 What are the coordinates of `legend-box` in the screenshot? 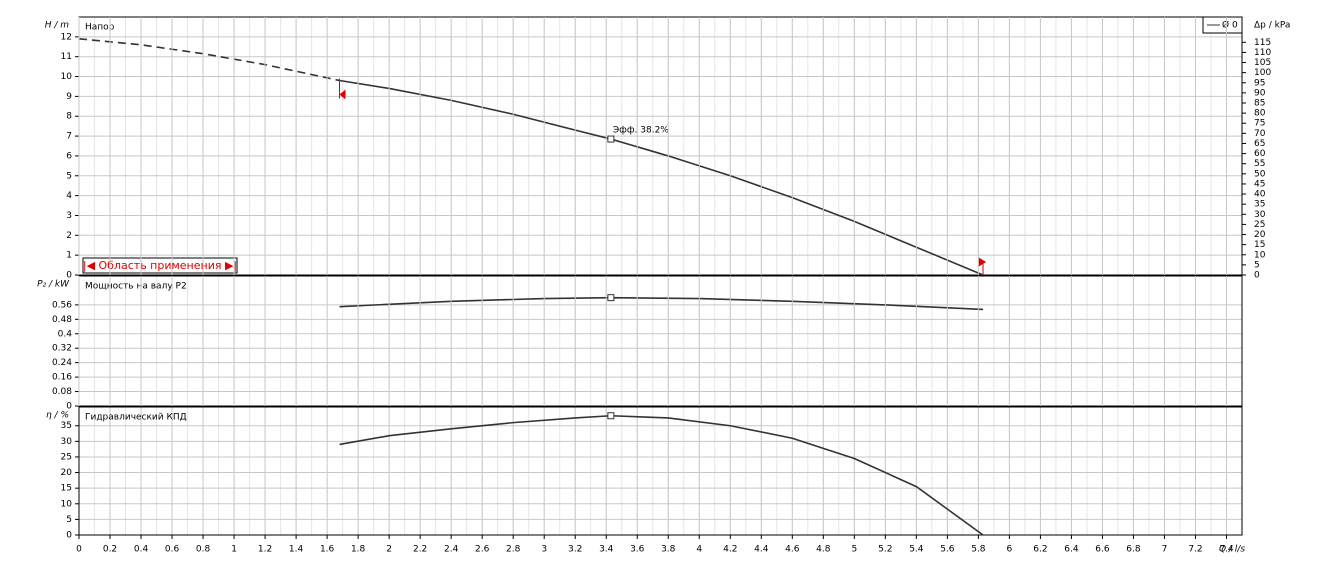 It's located at (1222, 25).